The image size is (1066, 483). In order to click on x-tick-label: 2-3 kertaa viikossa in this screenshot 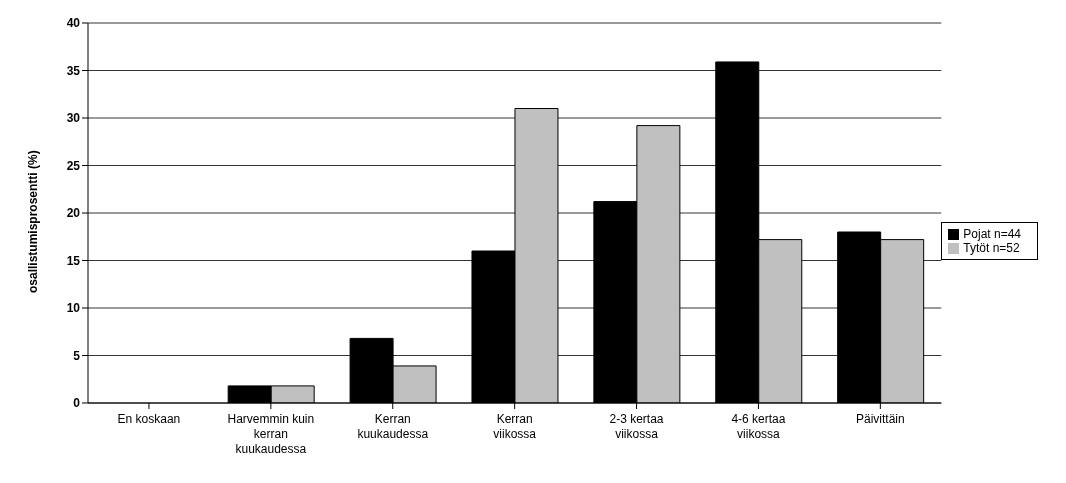, I will do `click(636, 426)`.